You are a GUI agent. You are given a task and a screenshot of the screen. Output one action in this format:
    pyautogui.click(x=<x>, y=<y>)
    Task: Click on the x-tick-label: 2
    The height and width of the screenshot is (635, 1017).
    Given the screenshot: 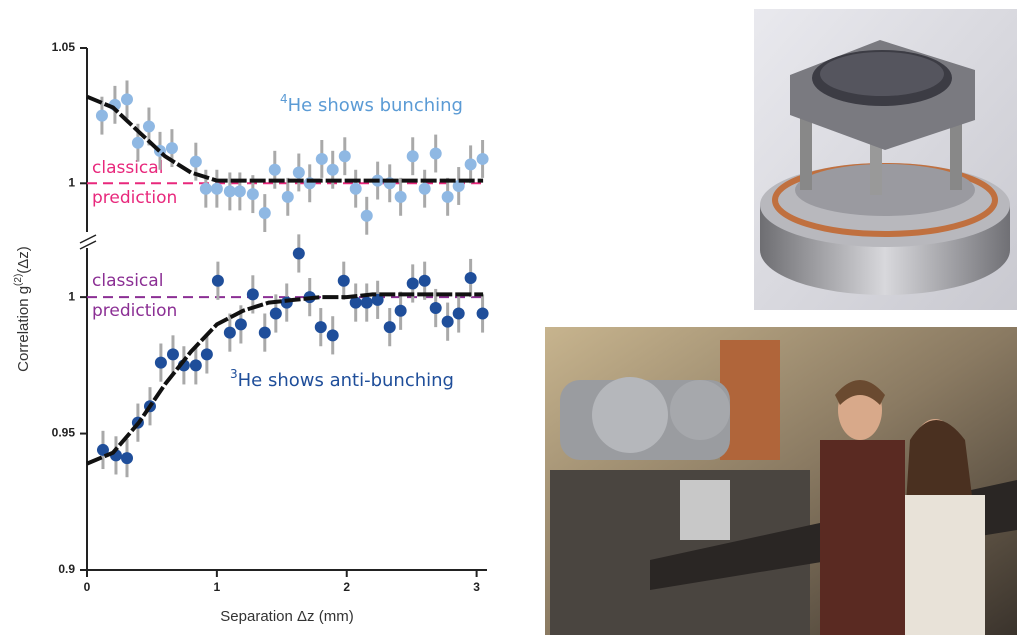 What is the action you would take?
    pyautogui.click(x=346, y=587)
    